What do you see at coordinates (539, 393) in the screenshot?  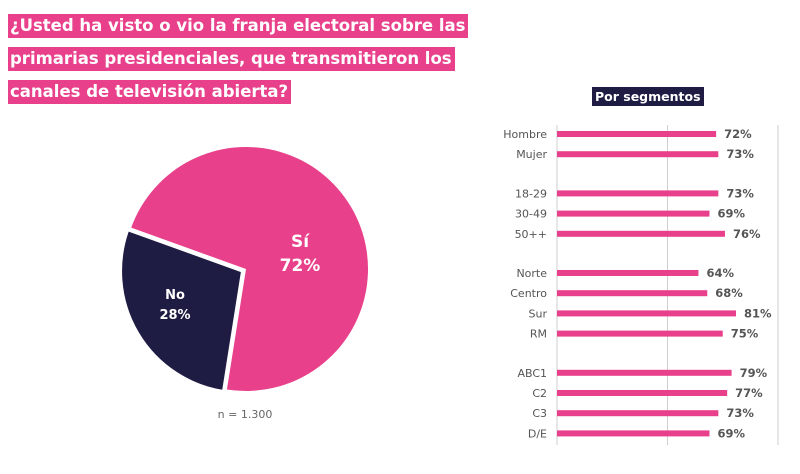 I see `bar-category-label: C2` at bounding box center [539, 393].